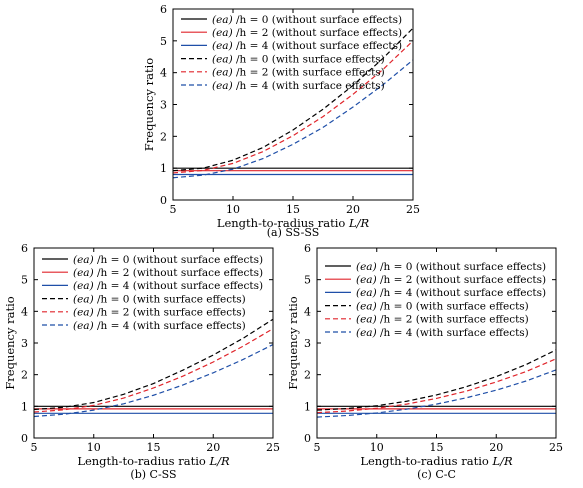  I want to click on panel-caption: (a) SS-SS, so click(293, 232).